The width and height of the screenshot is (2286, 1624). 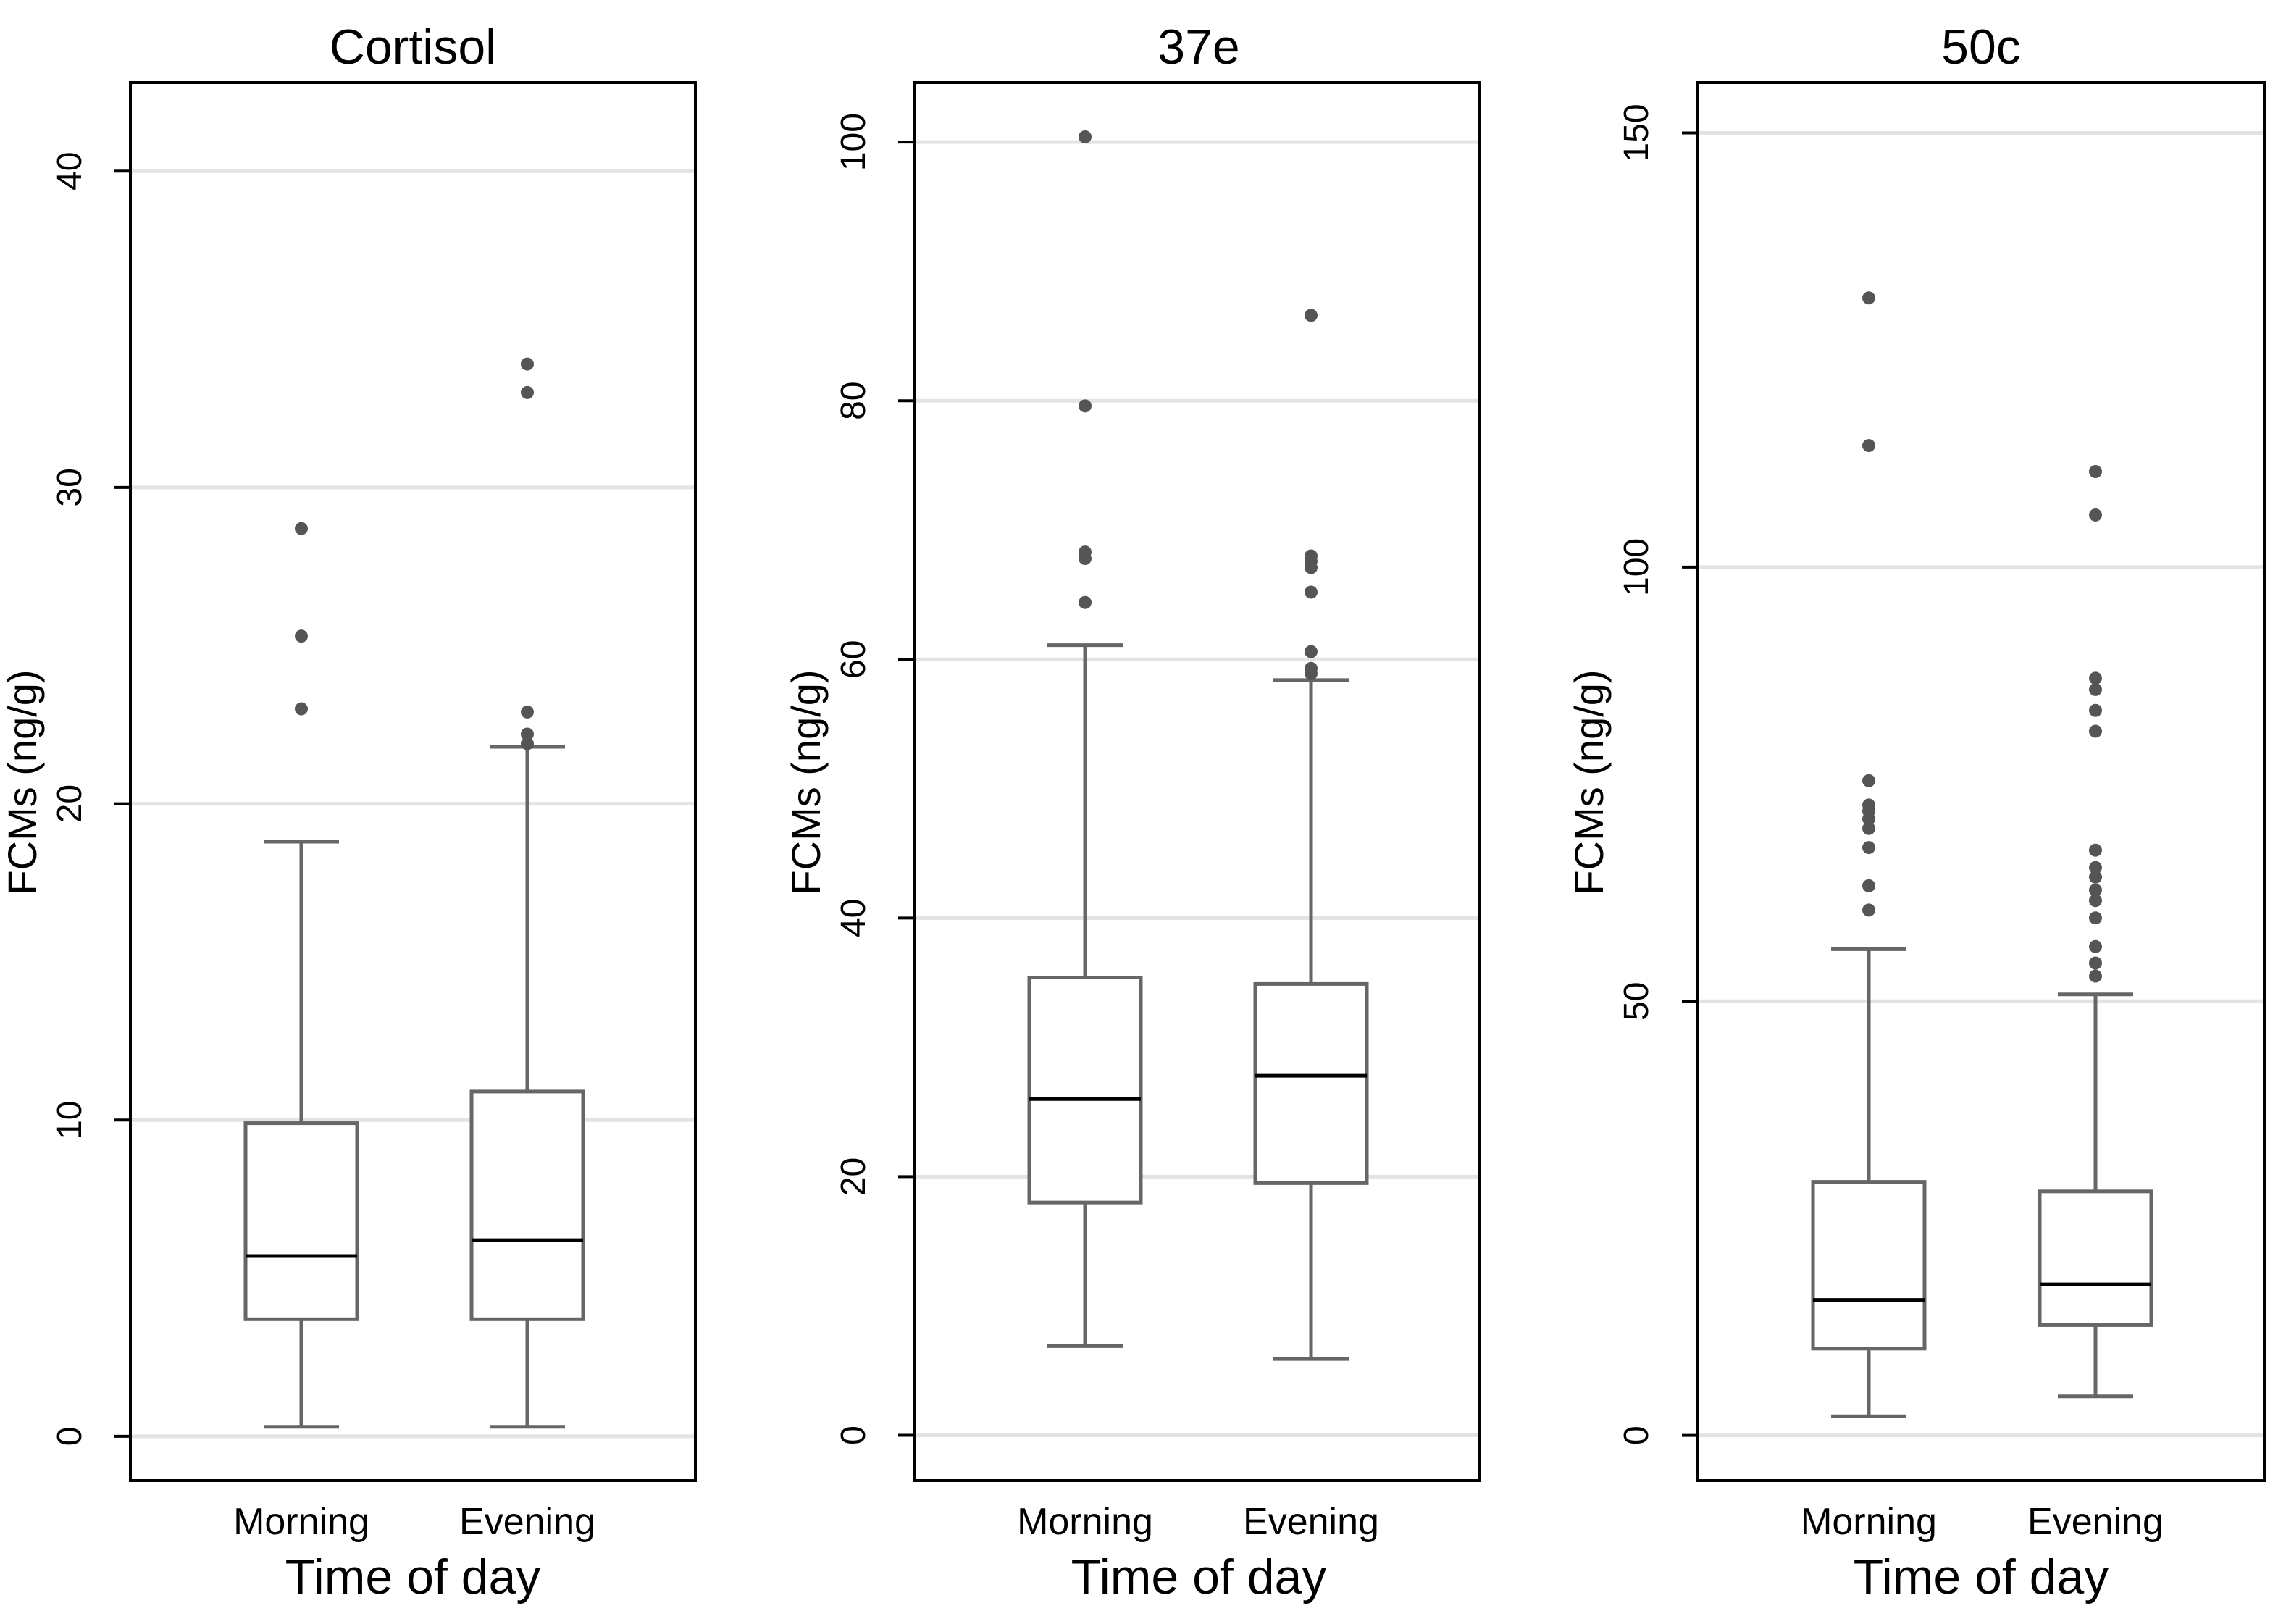 I want to click on y-tick-label: 30, so click(x=70, y=487).